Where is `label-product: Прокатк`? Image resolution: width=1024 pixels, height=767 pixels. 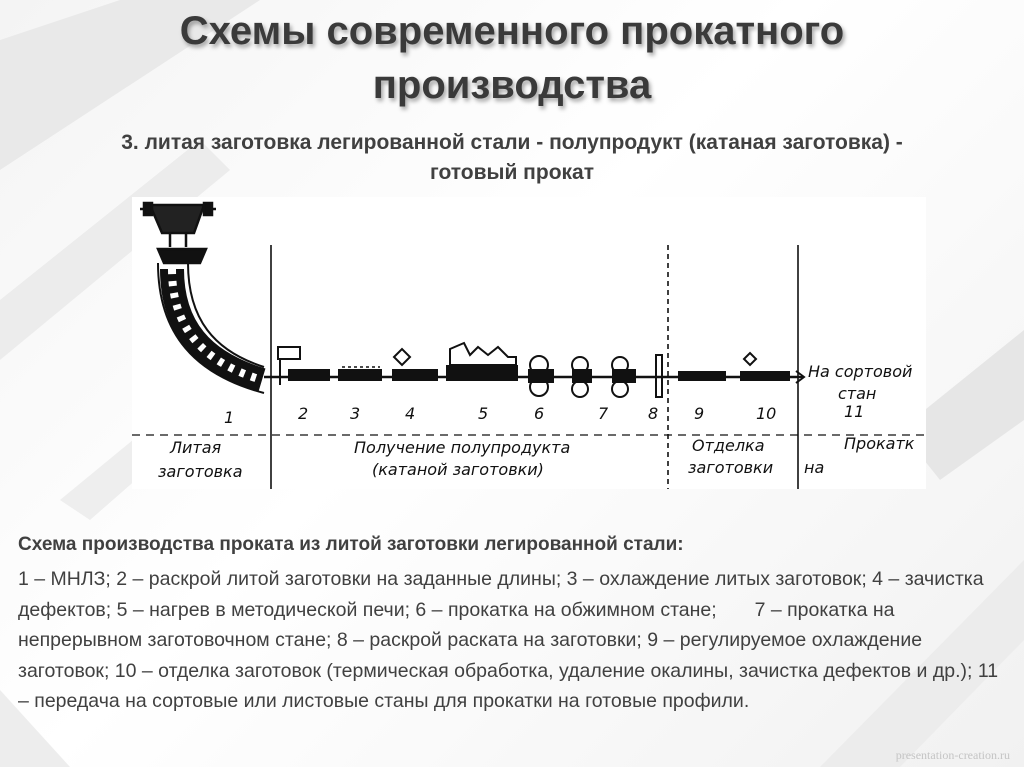
label-product: Прокатк is located at coordinates (879, 443).